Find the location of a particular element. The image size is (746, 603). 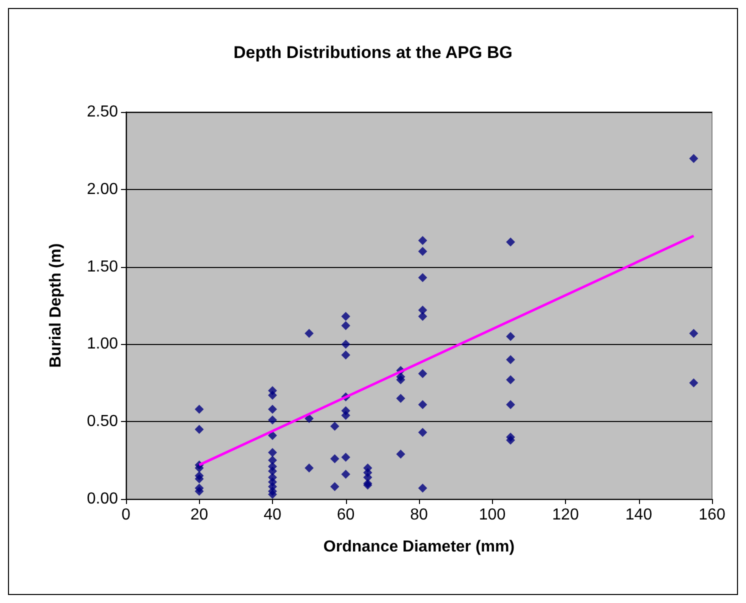

y-tick-label: 1.00 is located at coordinates (102, 344).